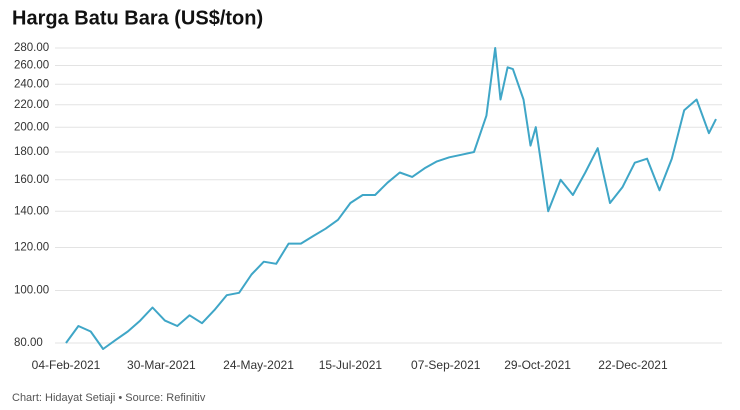 This screenshot has height=410, width=740. I want to click on y-tick-label: 260.00, so click(31, 65).